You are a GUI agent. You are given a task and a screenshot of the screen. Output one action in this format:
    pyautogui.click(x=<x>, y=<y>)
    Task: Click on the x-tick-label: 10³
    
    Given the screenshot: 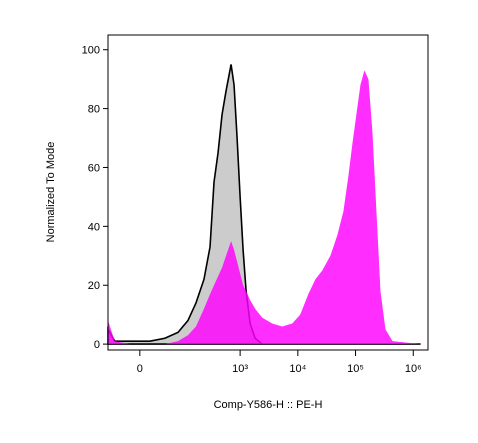 What is the action you would take?
    pyautogui.click(x=240, y=369)
    